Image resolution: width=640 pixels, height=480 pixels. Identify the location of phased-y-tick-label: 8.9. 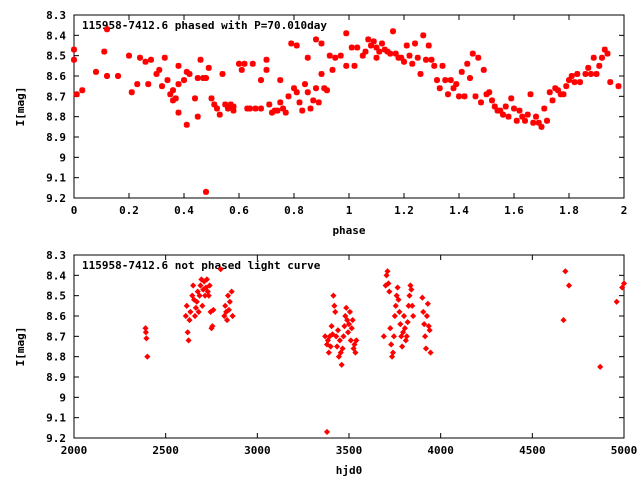
(56, 137).